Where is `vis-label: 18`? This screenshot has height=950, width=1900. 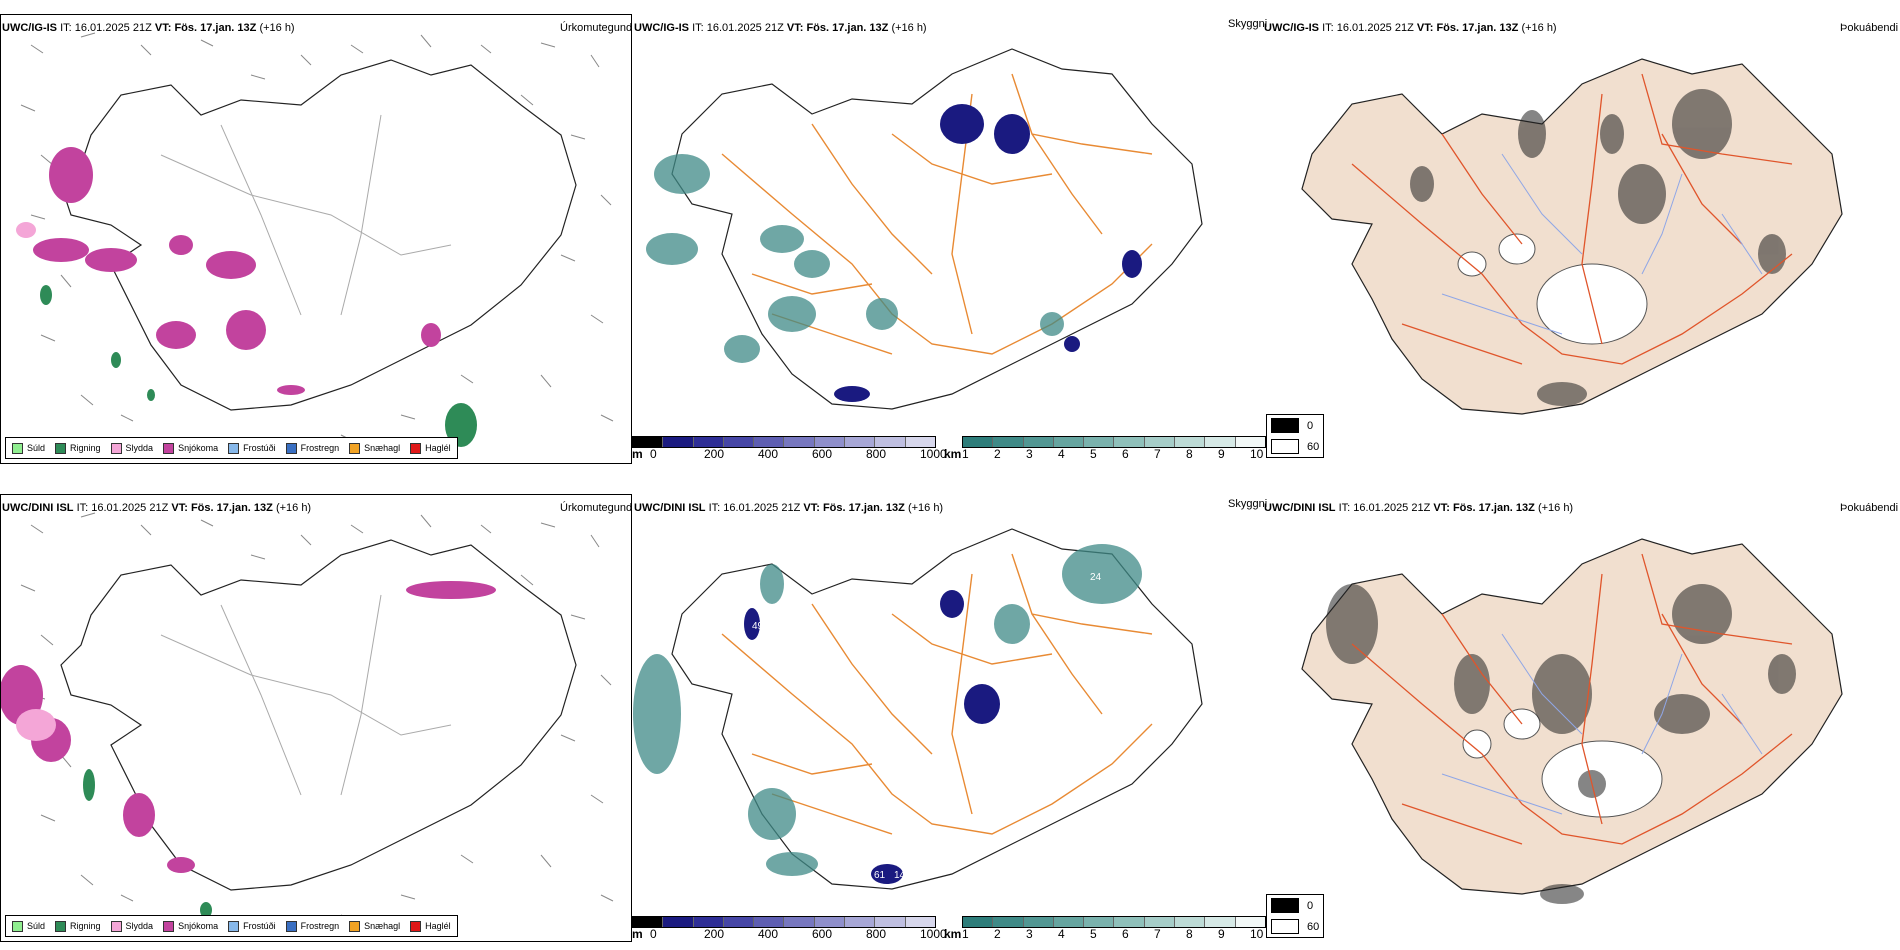 vis-label: 18 is located at coordinates (1093, 156).